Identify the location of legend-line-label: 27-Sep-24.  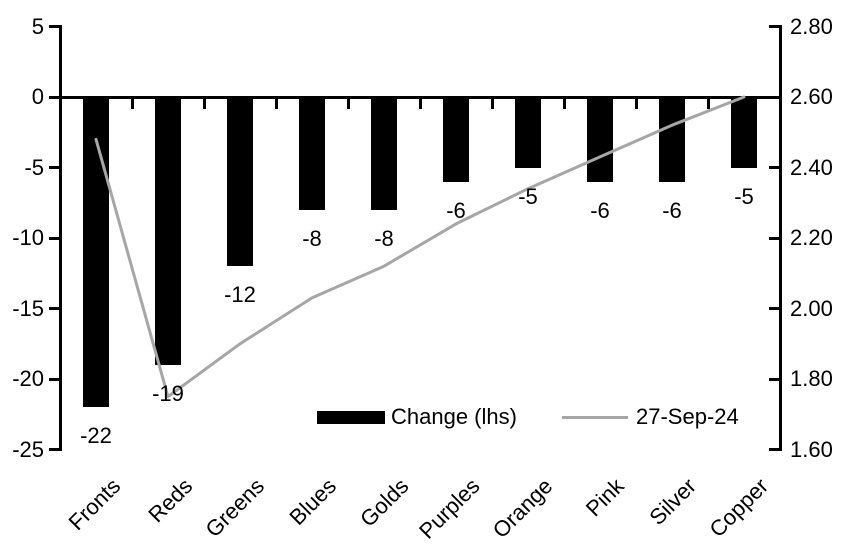
(687, 416).